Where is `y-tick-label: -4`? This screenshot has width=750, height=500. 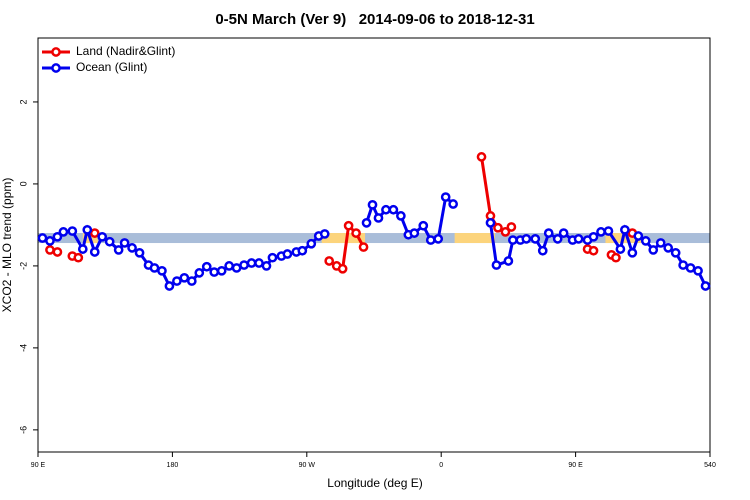
y-tick-label: -4 is located at coordinates (23, 348).